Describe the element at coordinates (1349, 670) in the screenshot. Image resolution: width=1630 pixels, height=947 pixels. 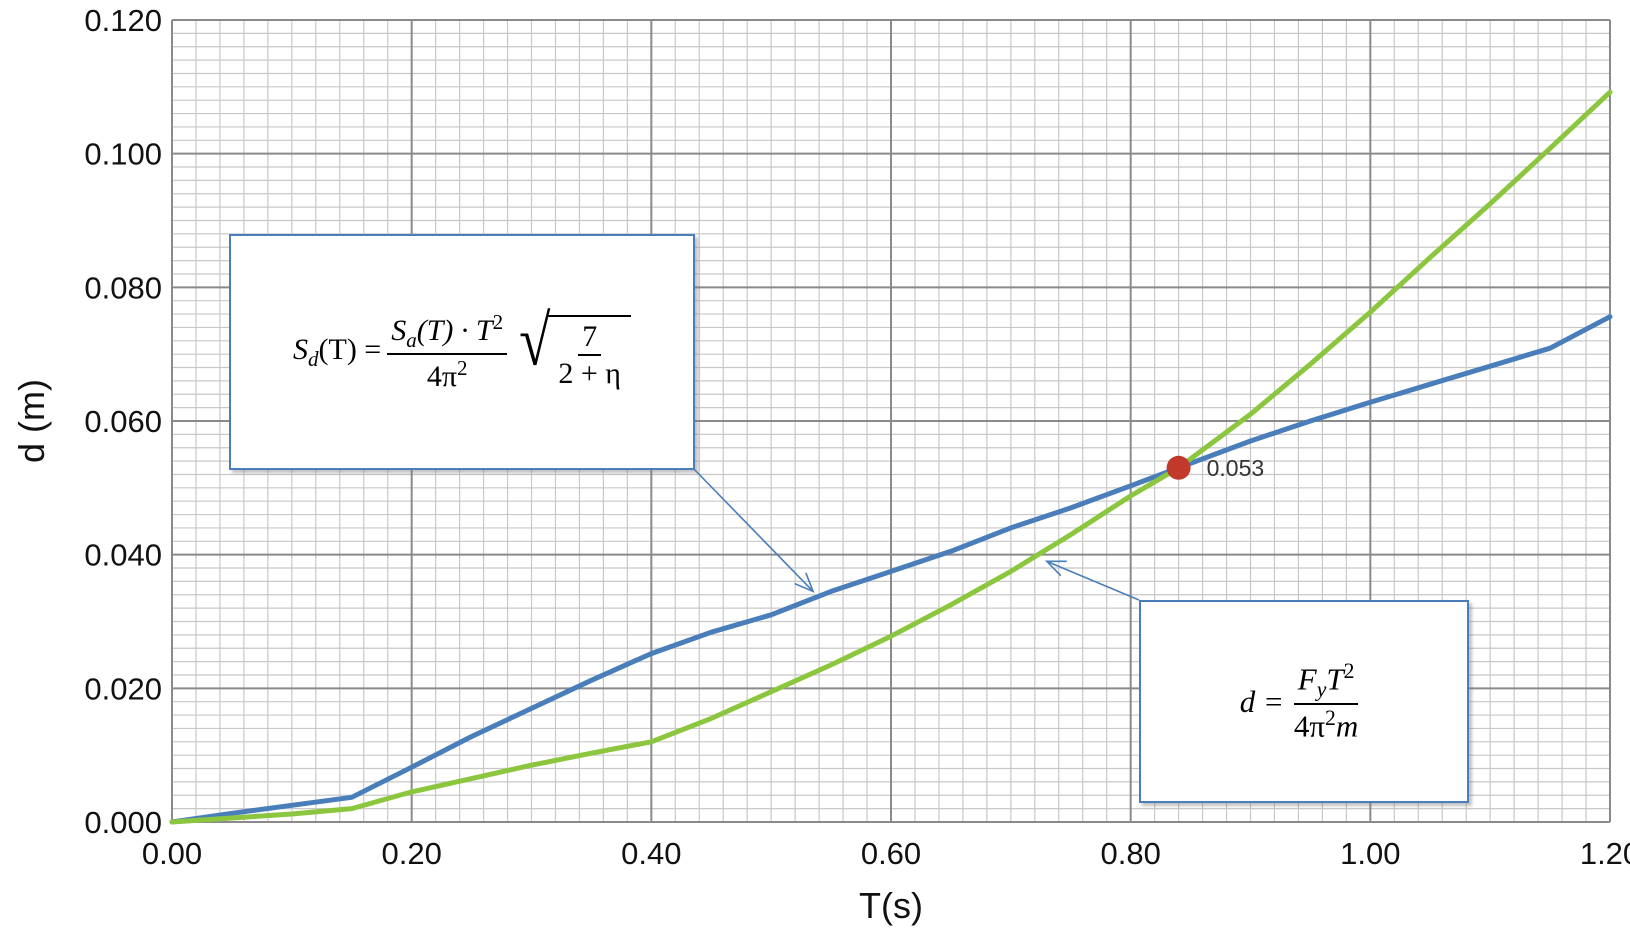
I see `d-num-exp: 2` at that location.